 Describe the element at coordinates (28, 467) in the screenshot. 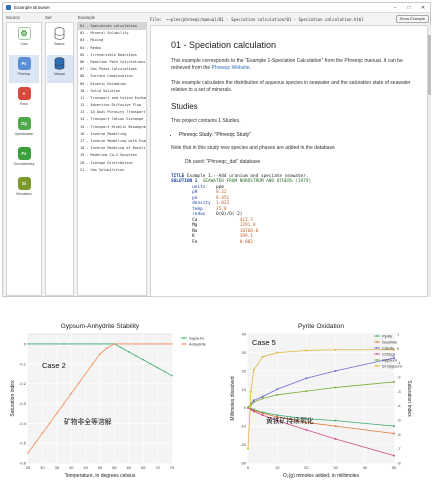

I see `x-tick-label: 25` at that location.